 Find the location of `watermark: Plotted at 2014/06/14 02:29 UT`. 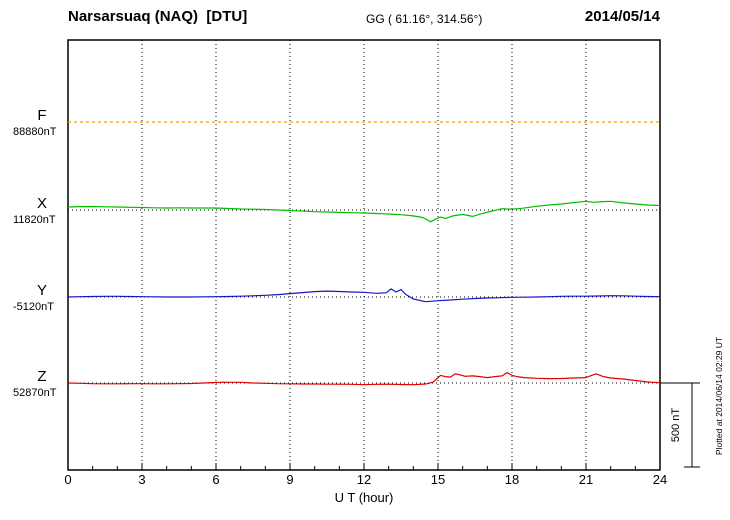

watermark: Plotted at 2014/06/14 02:29 UT is located at coordinates (719, 396).